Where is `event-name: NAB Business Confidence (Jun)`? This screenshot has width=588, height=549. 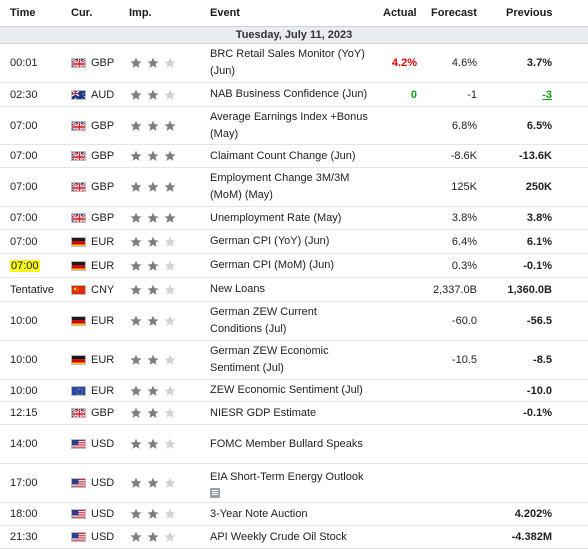 event-name: NAB Business Confidence (Jun) is located at coordinates (292, 94).